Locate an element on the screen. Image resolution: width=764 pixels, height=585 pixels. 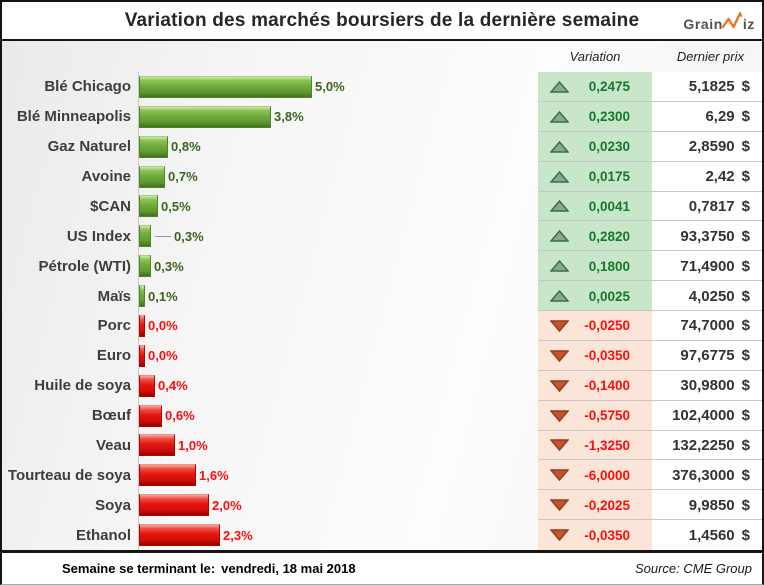
price-value: 97,6775 is located at coordinates (707, 356).